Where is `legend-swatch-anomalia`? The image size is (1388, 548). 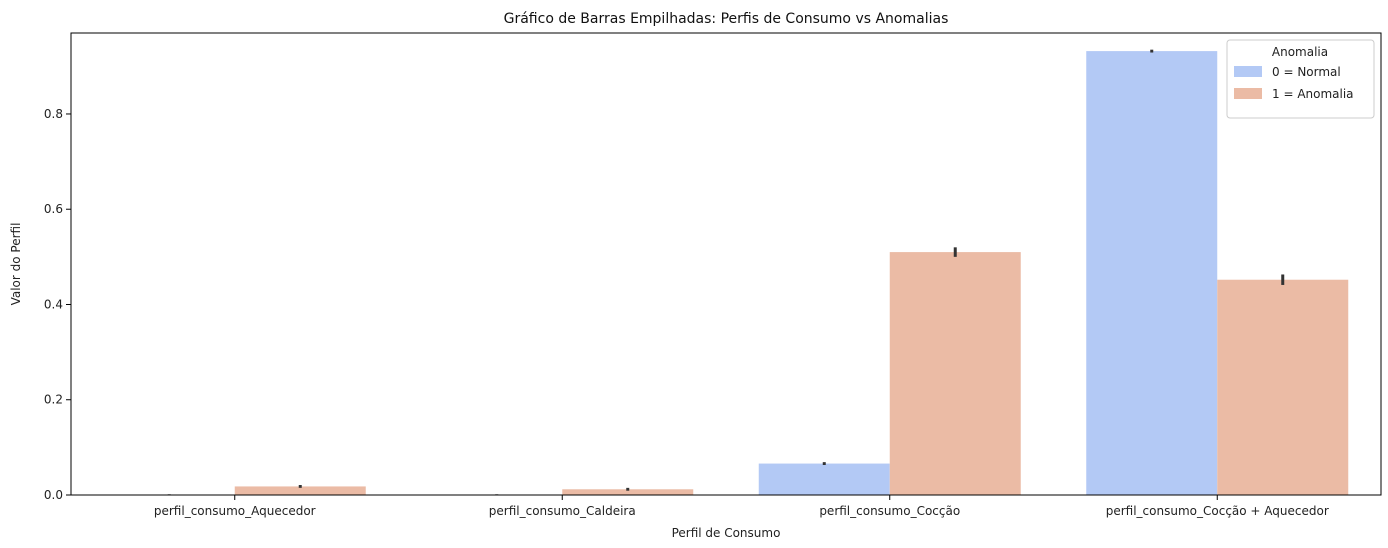 legend-swatch-anomalia is located at coordinates (1248, 93).